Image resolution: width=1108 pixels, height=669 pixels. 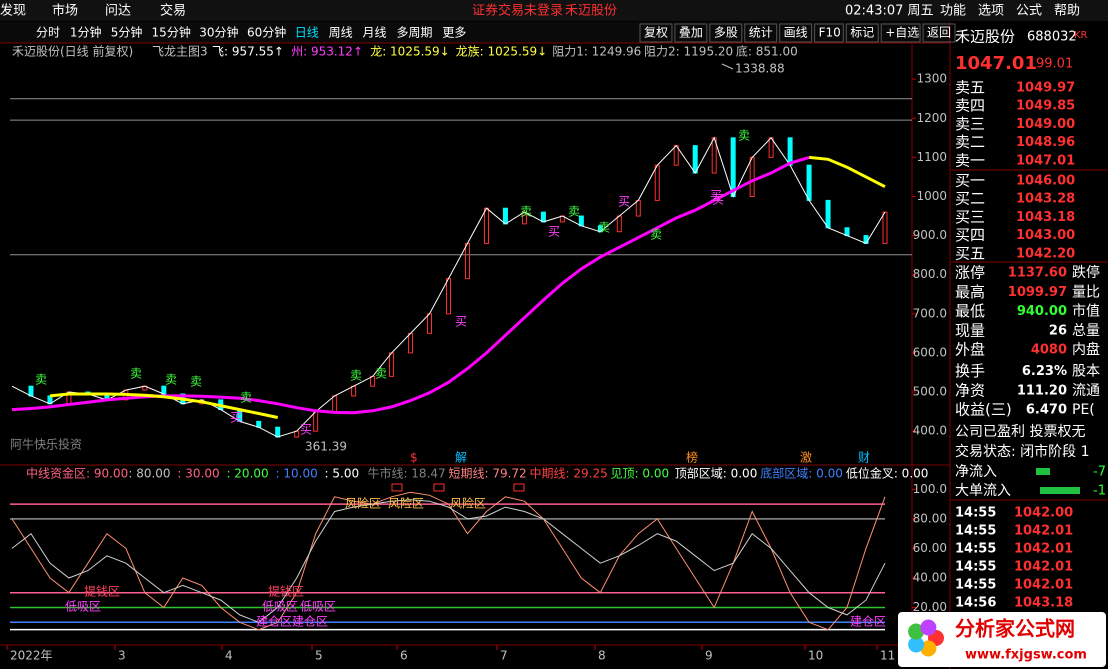 I want to click on zone-label: 低吸区, so click(x=318, y=607).